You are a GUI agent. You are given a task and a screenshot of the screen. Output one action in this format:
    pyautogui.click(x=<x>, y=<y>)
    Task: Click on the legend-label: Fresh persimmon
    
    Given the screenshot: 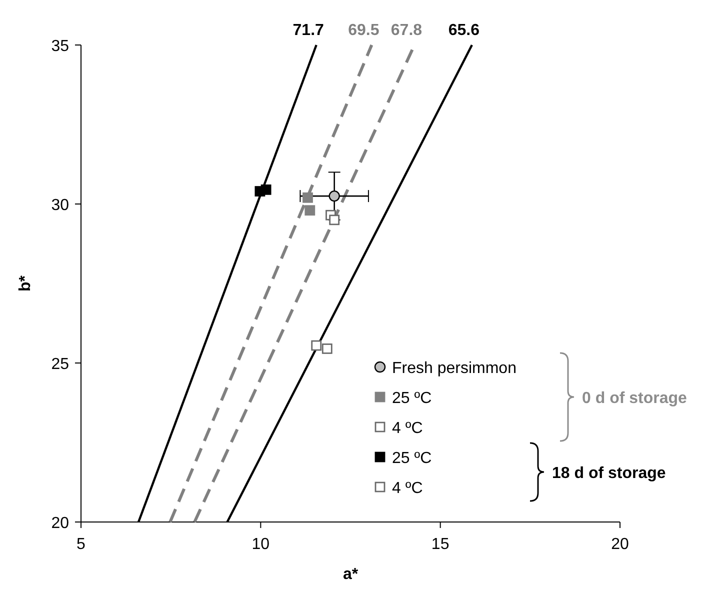 What is the action you would take?
    pyautogui.click(x=454, y=368)
    